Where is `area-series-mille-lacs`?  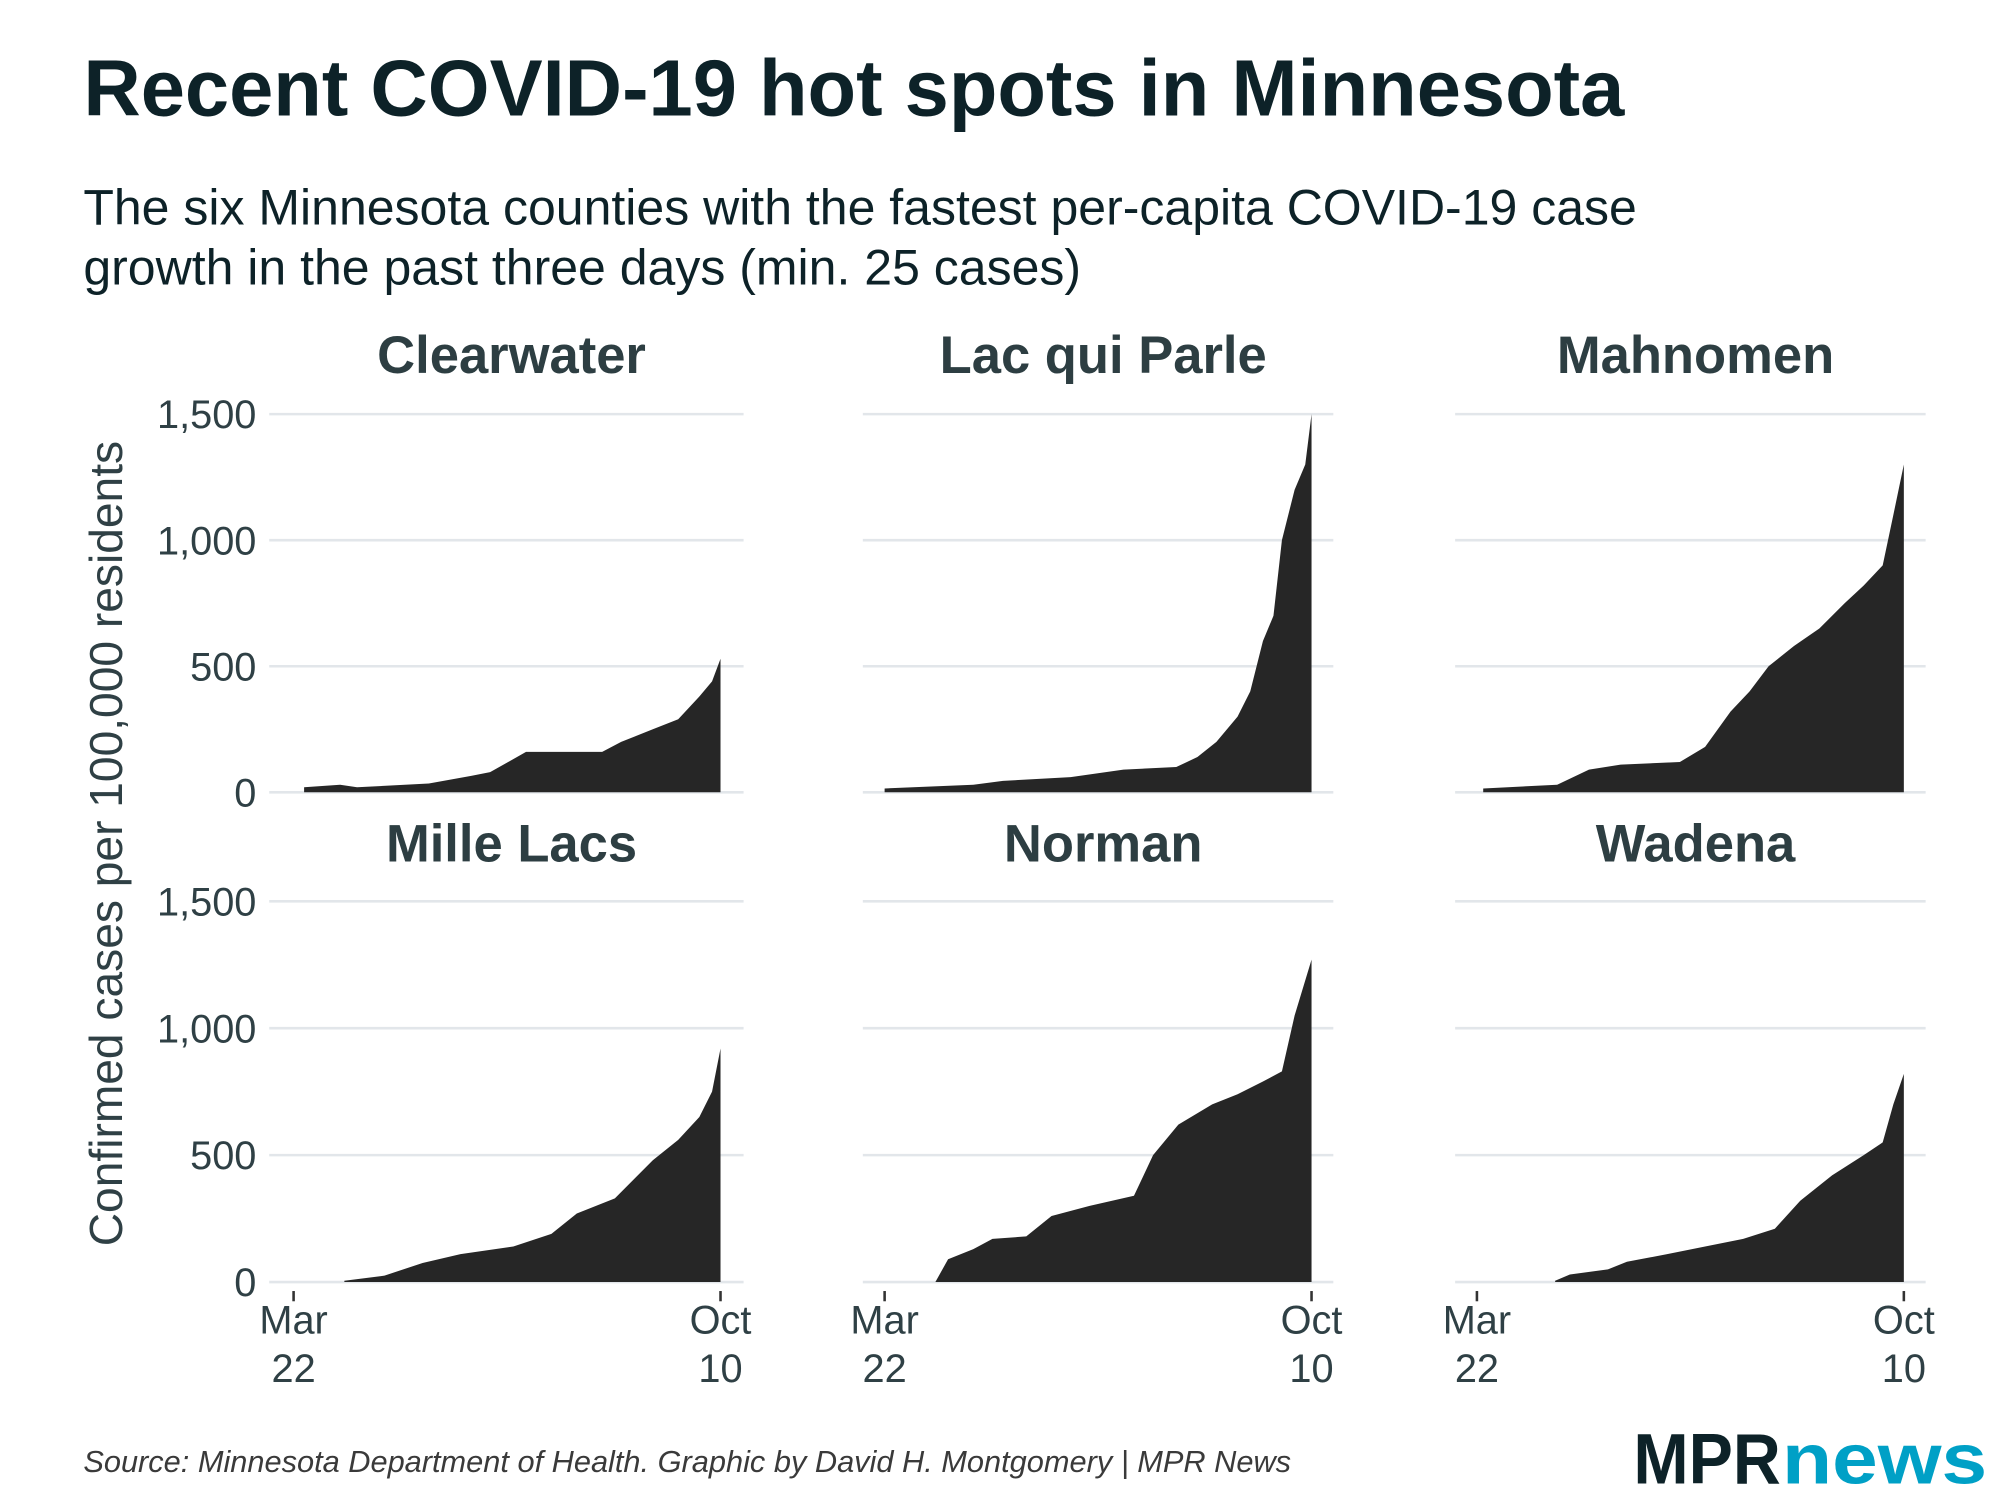
area-series-mille-lacs is located at coordinates (532, 1165).